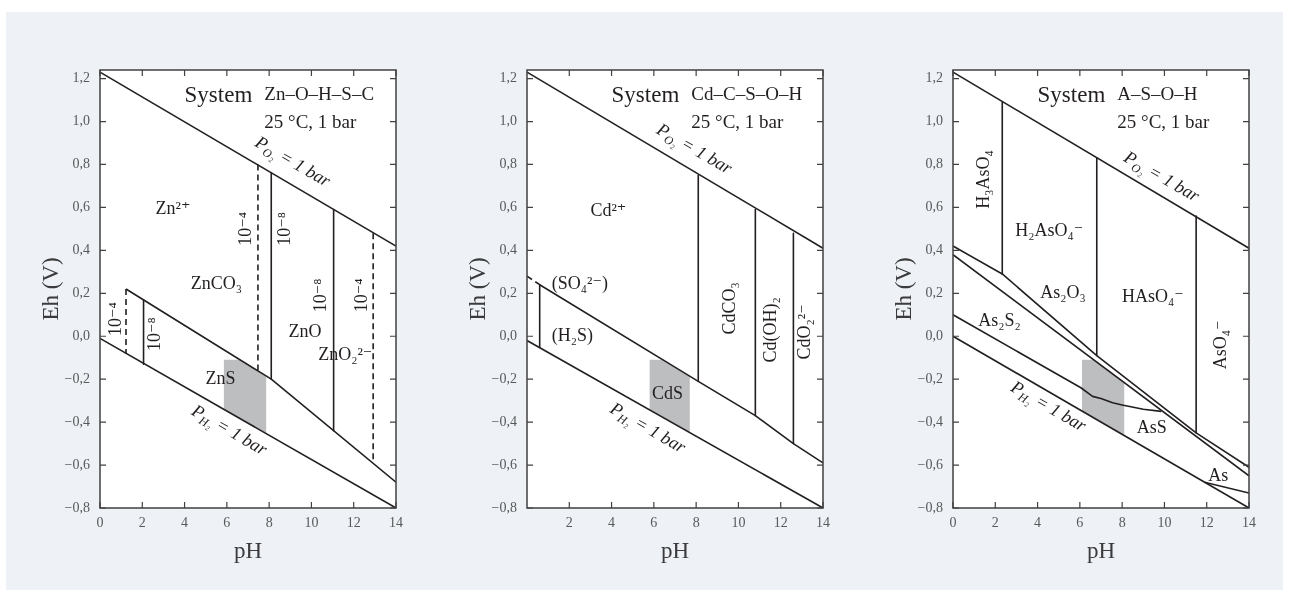  What do you see at coordinates (305, 330) in the screenshot?
I see `annotation: ZnO` at bounding box center [305, 330].